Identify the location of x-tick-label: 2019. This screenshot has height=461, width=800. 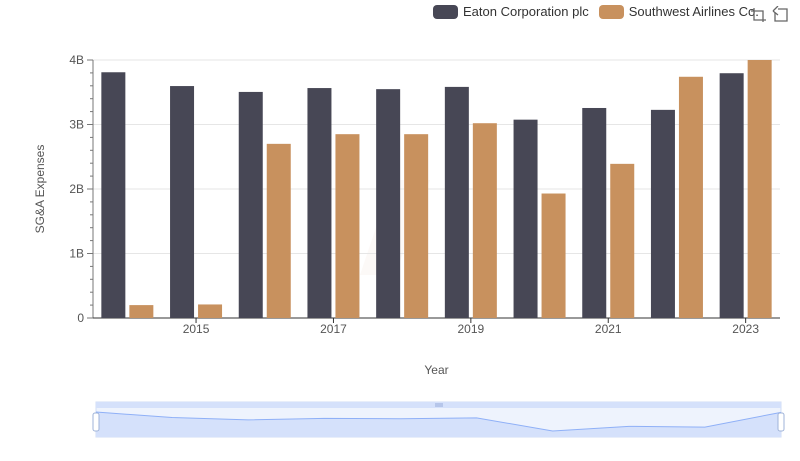
(470, 329).